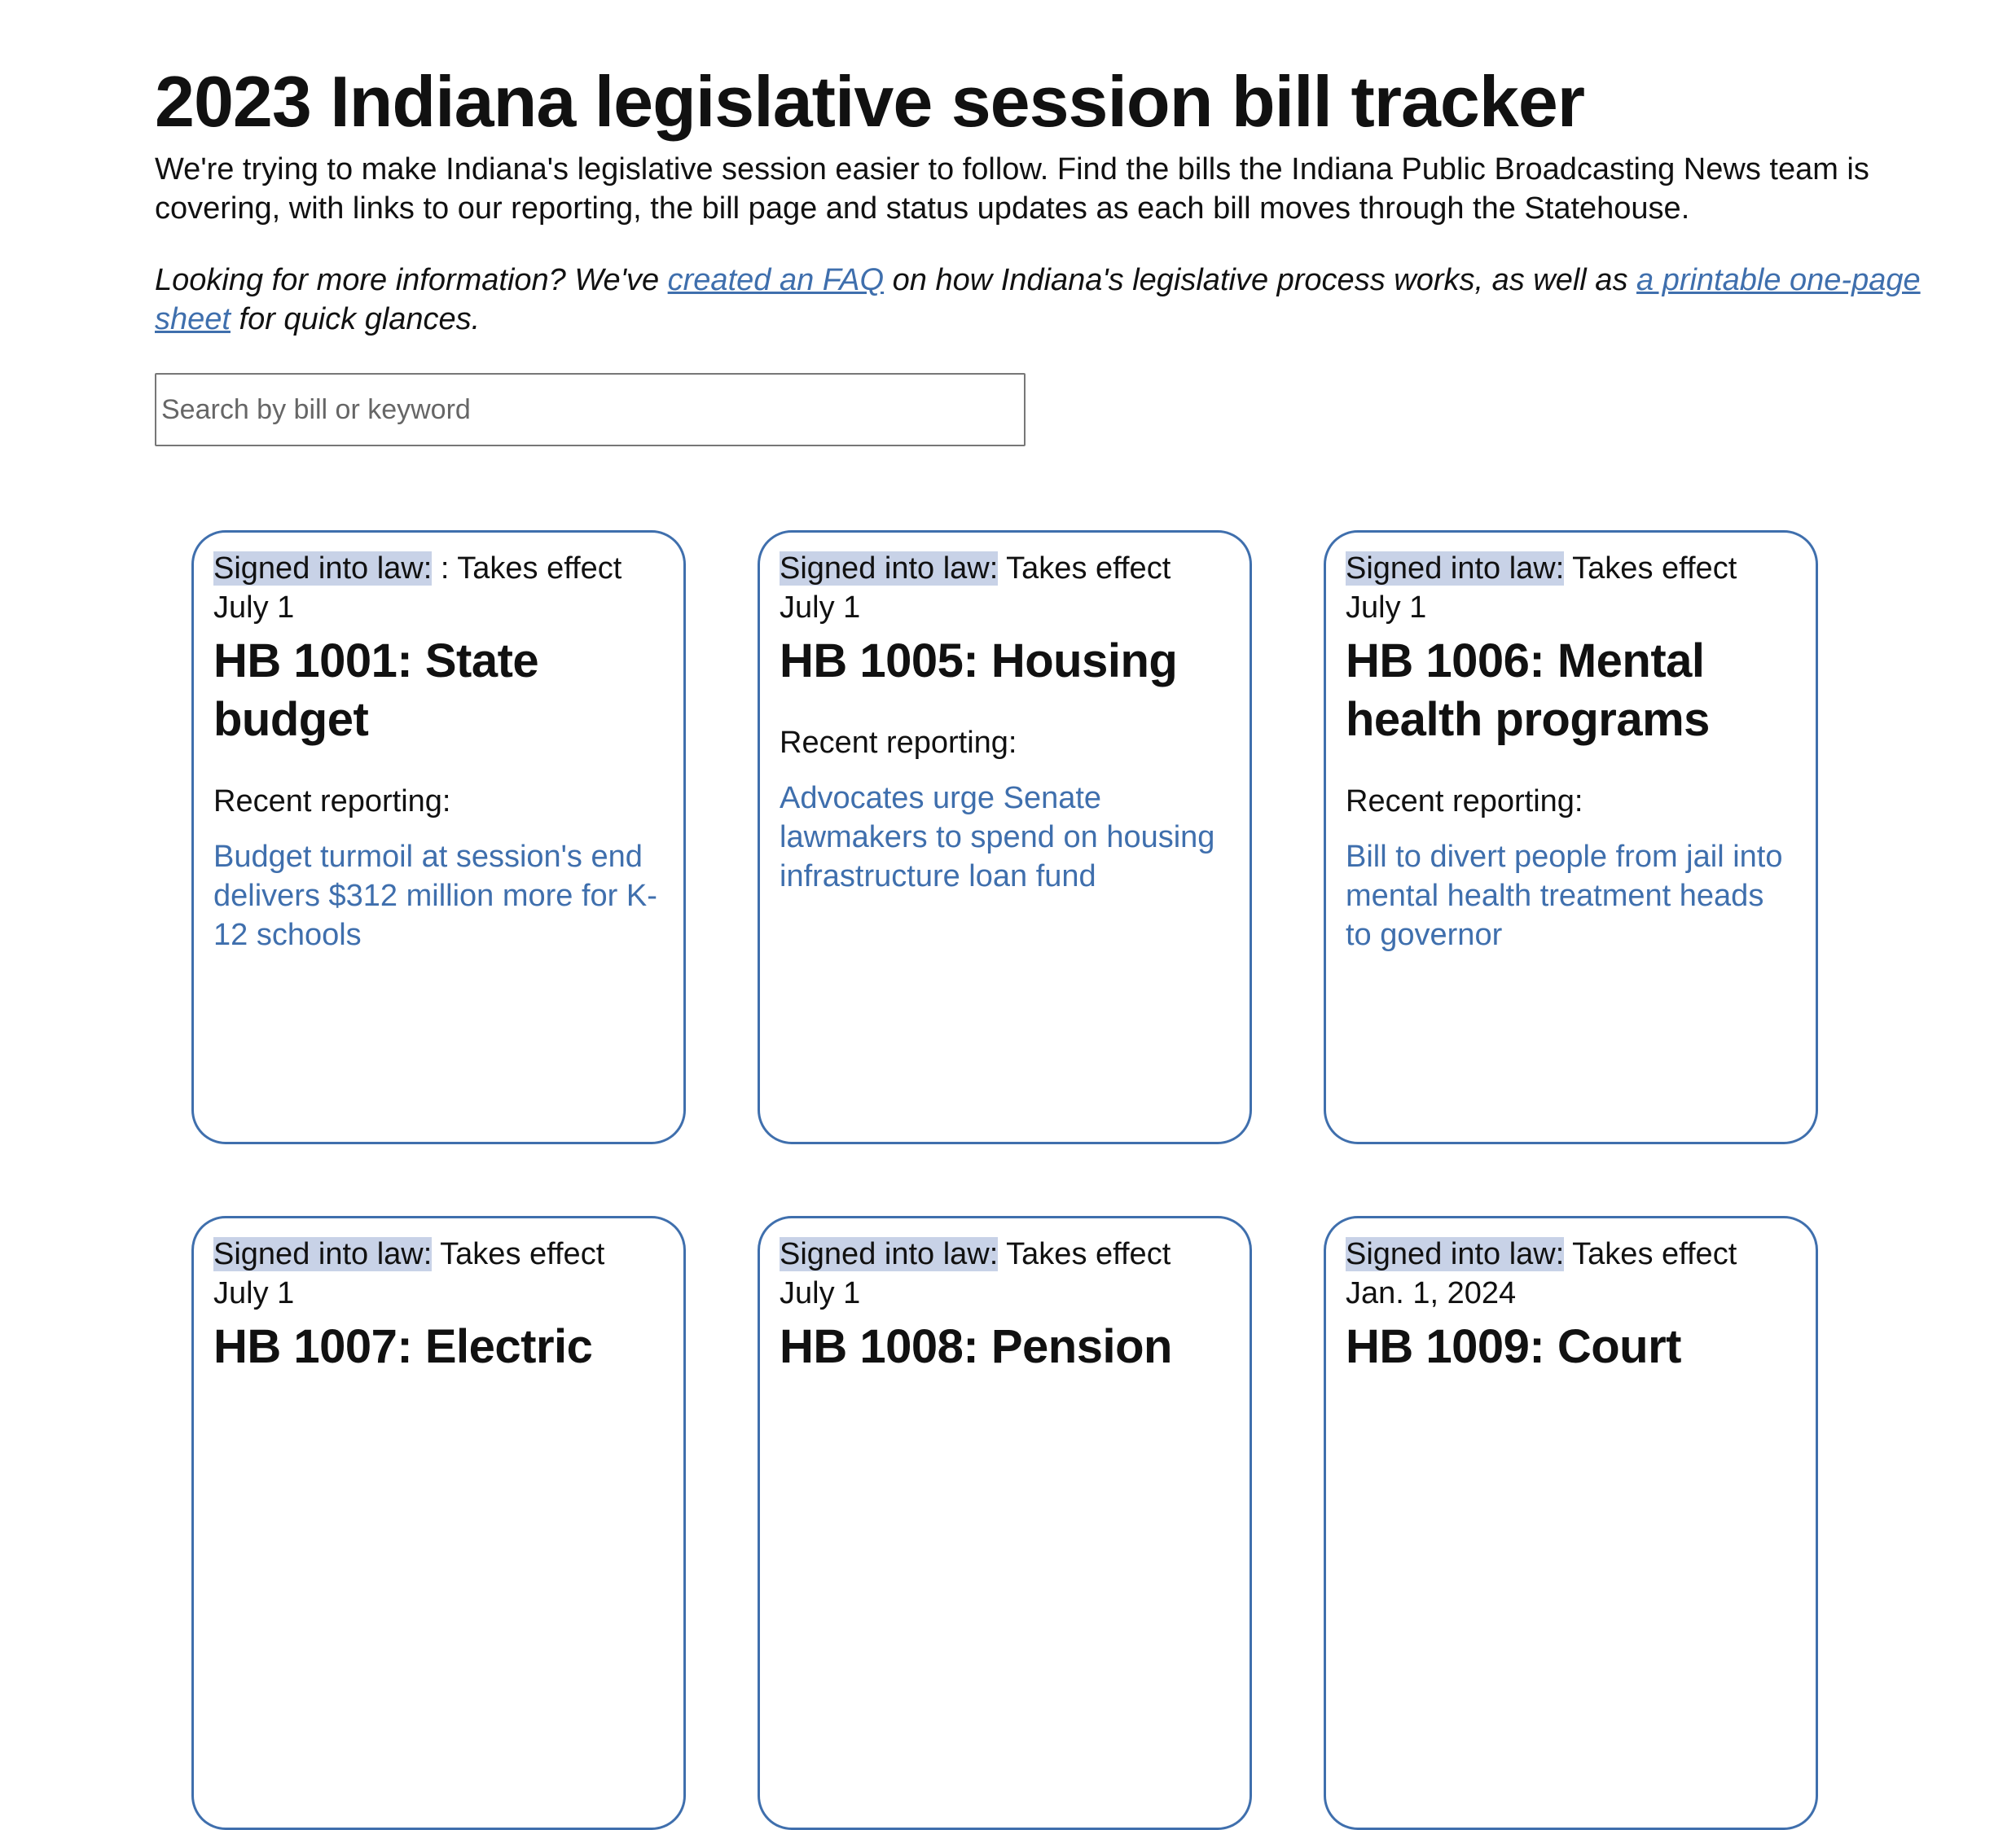 The width and height of the screenshot is (2016, 1830). What do you see at coordinates (776, 280) in the screenshot?
I see `faq-link: created an FAQ` at bounding box center [776, 280].